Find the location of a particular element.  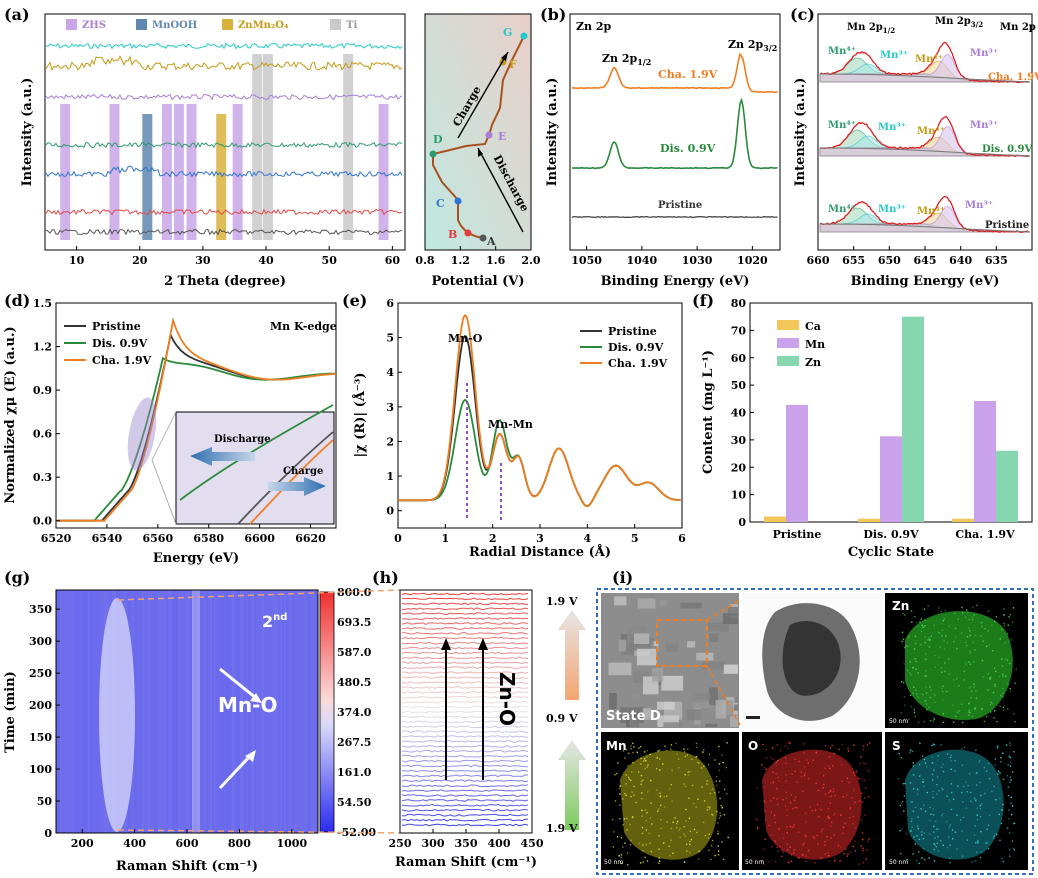

legend-label: Dis. 0.9V is located at coordinates (636, 347).